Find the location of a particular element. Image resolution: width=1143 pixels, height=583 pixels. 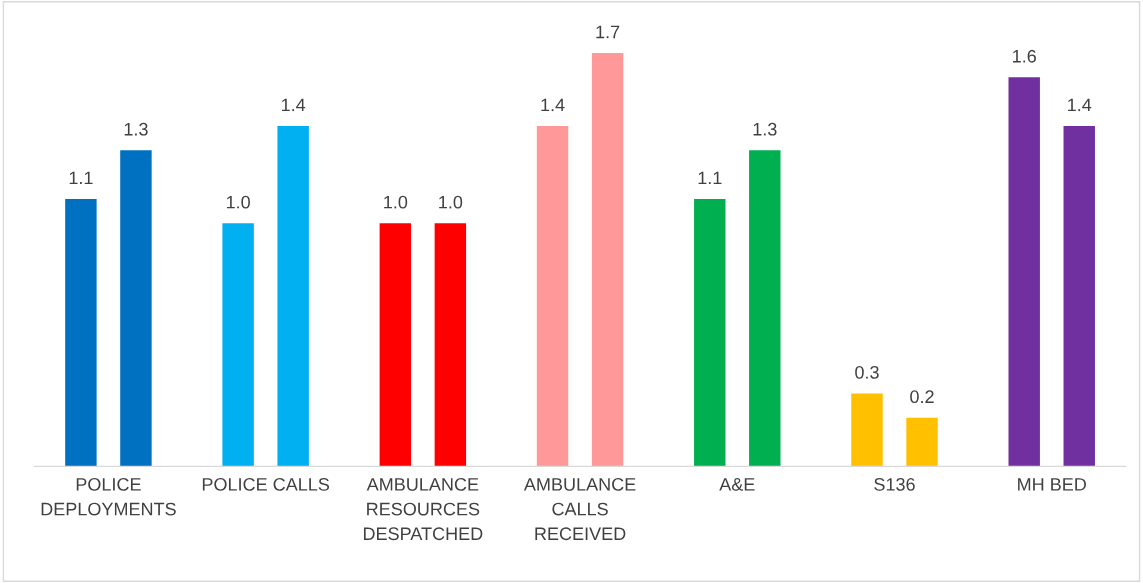

data-label: 1.6 is located at coordinates (1024, 56).